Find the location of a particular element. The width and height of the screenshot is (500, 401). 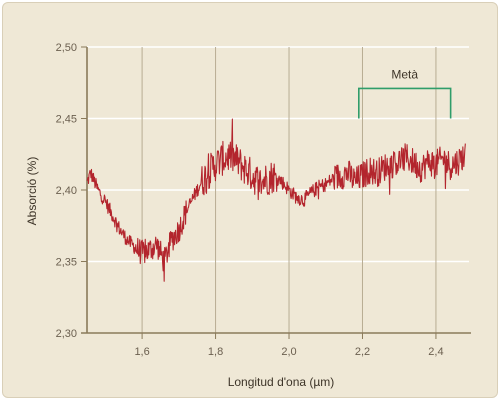

x-tick-label: 2,4 is located at coordinates (435, 352).